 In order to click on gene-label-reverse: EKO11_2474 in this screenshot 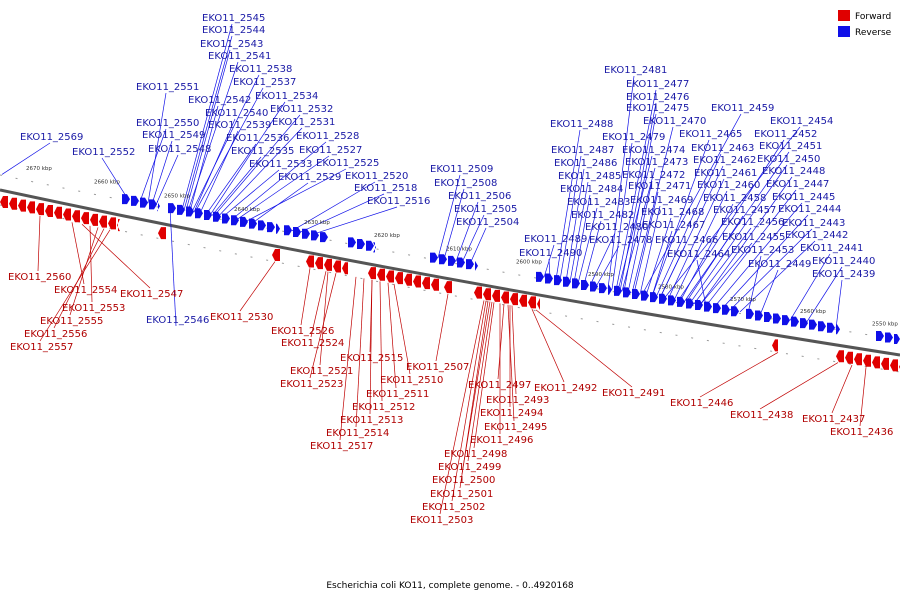, I will do `click(653, 150)`.